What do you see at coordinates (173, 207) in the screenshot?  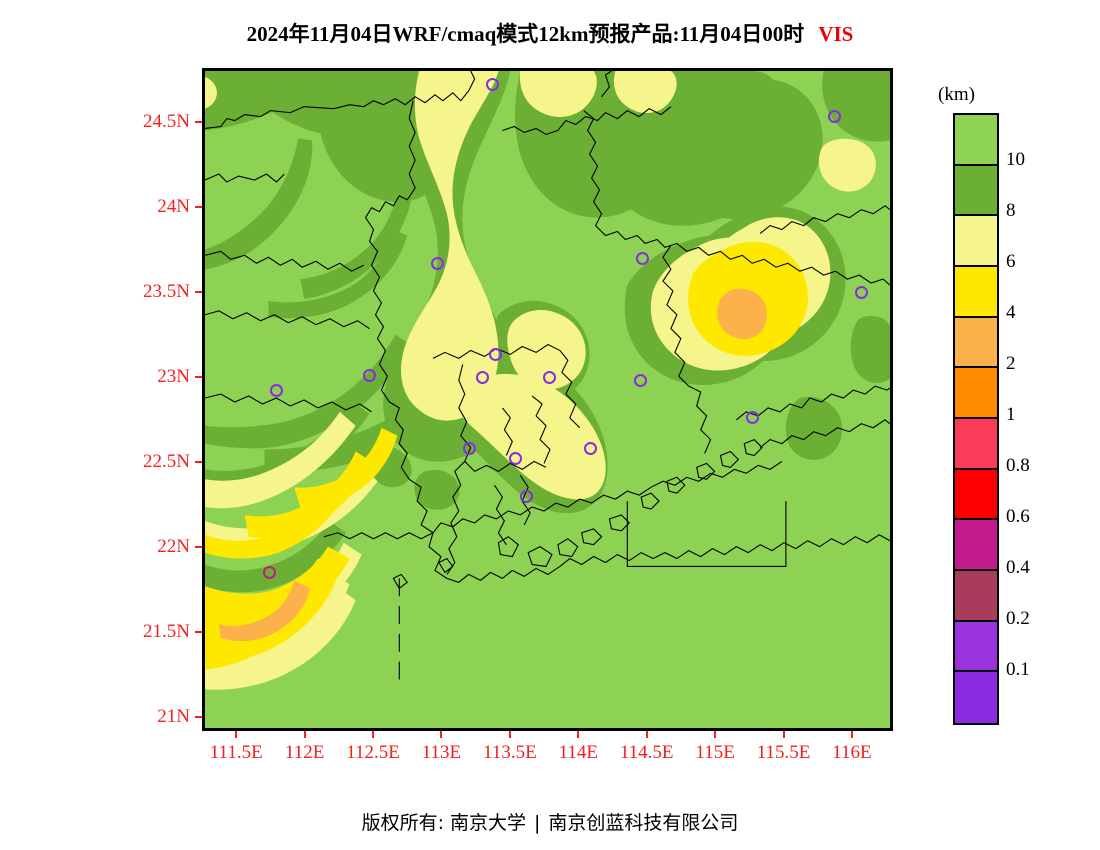 I see `latitude-label: 24N` at bounding box center [173, 207].